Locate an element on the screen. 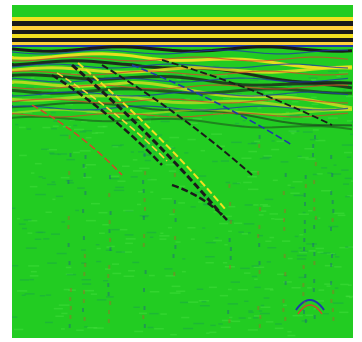 The image size is (362, 342). layer-fringe is located at coordinates (180, 108).